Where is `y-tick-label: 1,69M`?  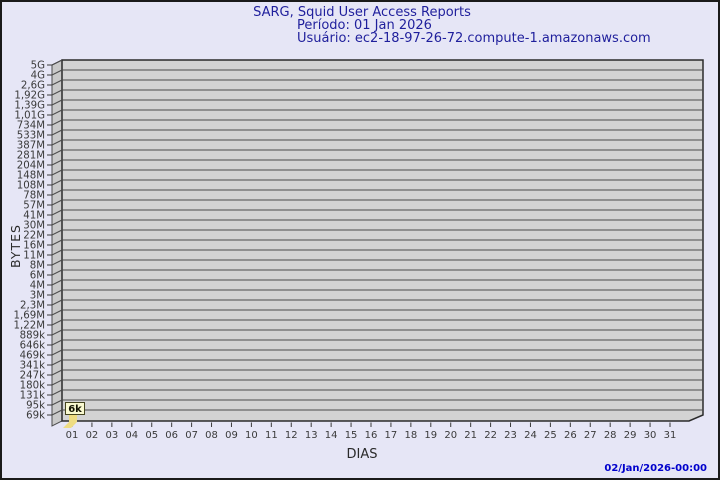
y-tick-label: 1,69M is located at coordinates (29, 316).